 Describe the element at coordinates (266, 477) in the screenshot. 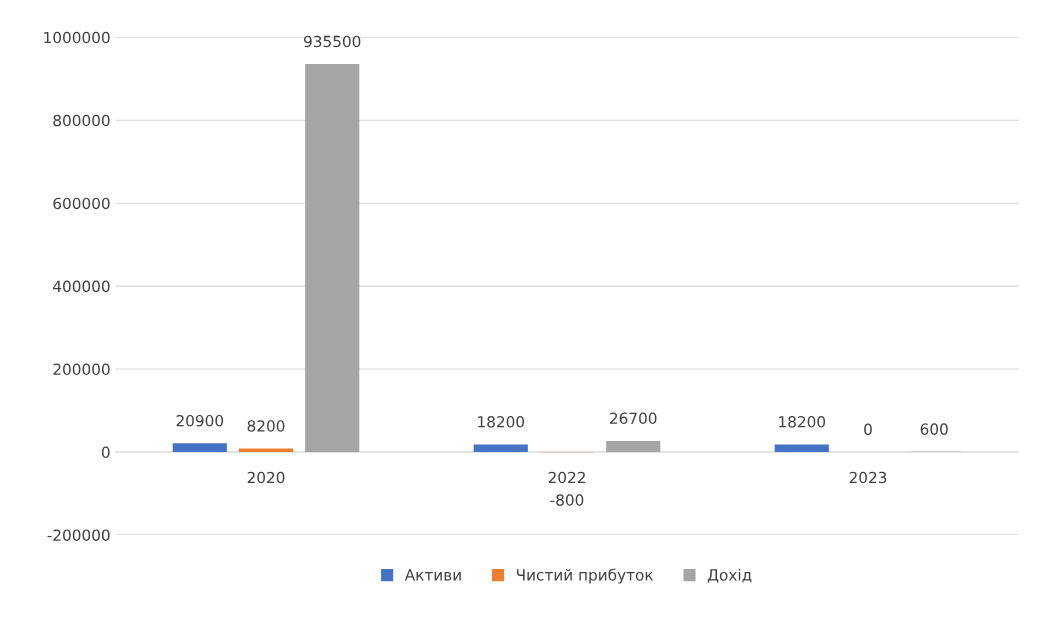

I see `x-tick-label: 2020` at that location.